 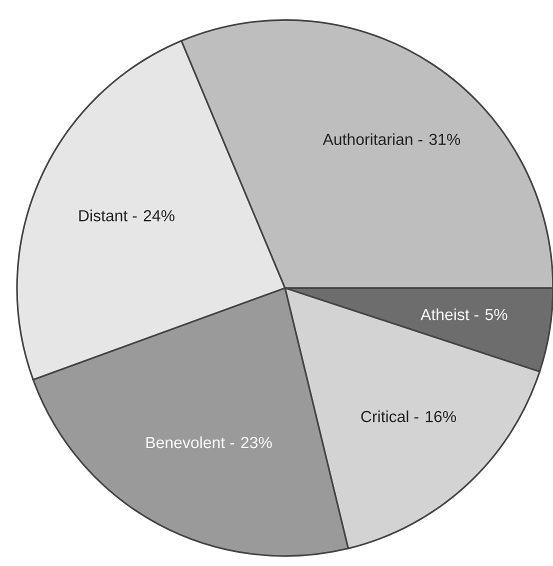 I want to click on slice-label: Benevolent -, so click(x=190, y=442).